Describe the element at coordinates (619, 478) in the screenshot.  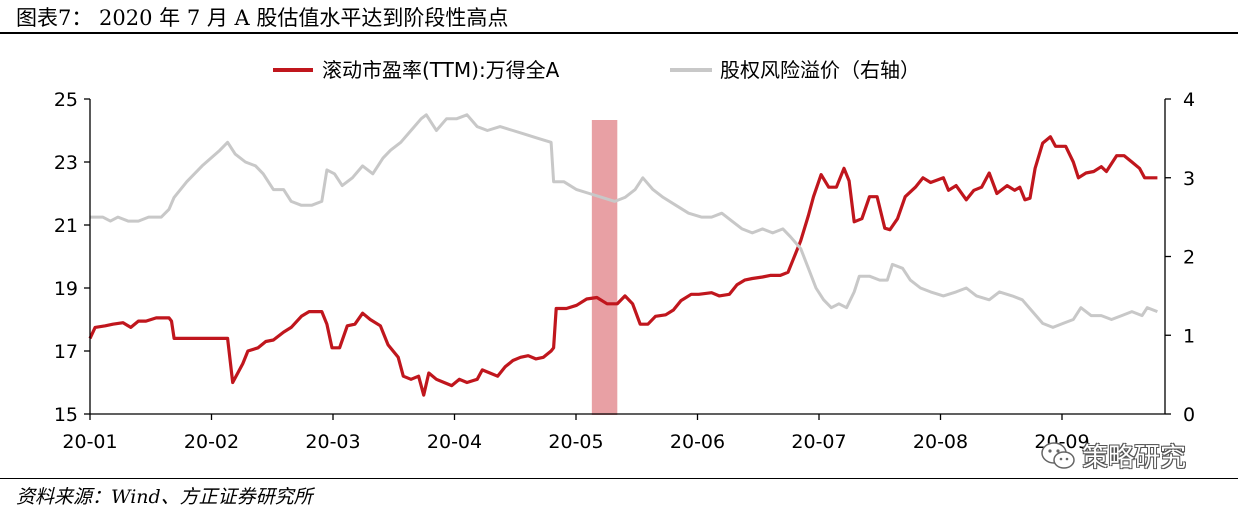
I see `bottom-rule` at that location.